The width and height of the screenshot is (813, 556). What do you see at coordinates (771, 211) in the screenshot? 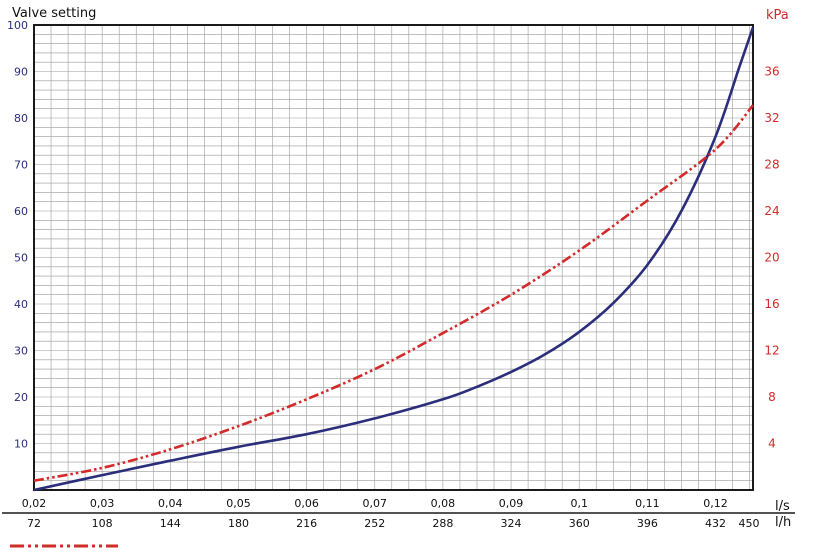
I see `y-right-tick-label: 24` at bounding box center [771, 211].